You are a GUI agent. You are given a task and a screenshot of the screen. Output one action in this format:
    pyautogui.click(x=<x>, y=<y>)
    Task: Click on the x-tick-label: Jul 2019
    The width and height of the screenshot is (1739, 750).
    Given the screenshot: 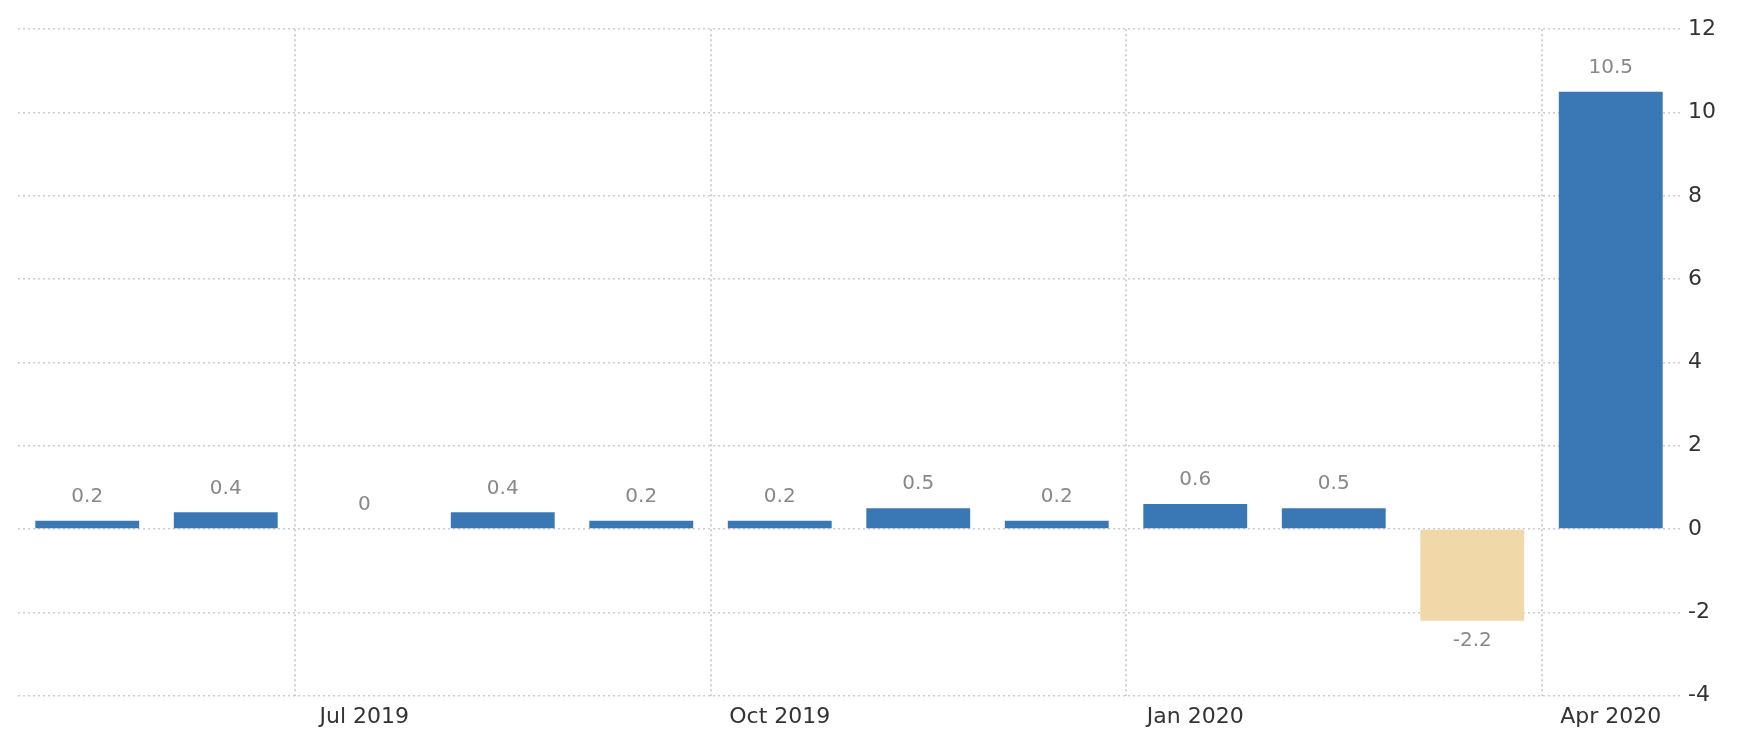 What is the action you would take?
    pyautogui.click(x=363, y=715)
    